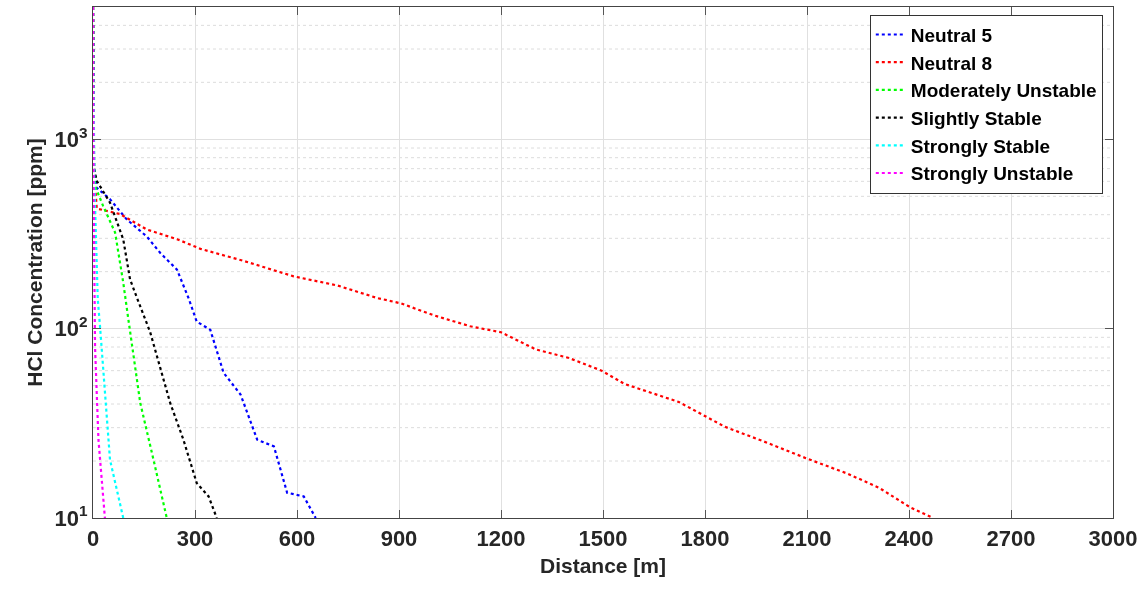 Image resolution: width=1145 pixels, height=599 pixels. I want to click on x-tick-label: 1200, so click(501, 538).